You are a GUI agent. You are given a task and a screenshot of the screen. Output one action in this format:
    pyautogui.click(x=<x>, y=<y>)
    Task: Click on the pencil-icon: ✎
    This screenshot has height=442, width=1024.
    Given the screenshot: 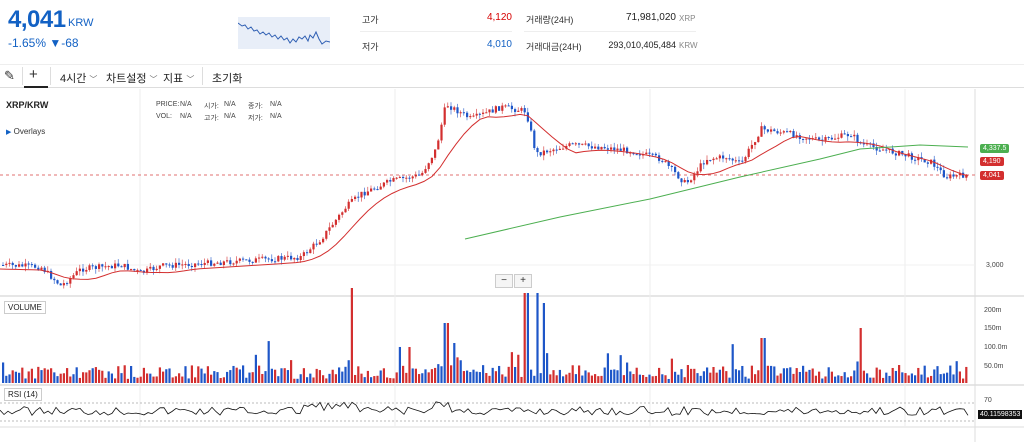 What is the action you would take?
    pyautogui.click(x=9, y=75)
    